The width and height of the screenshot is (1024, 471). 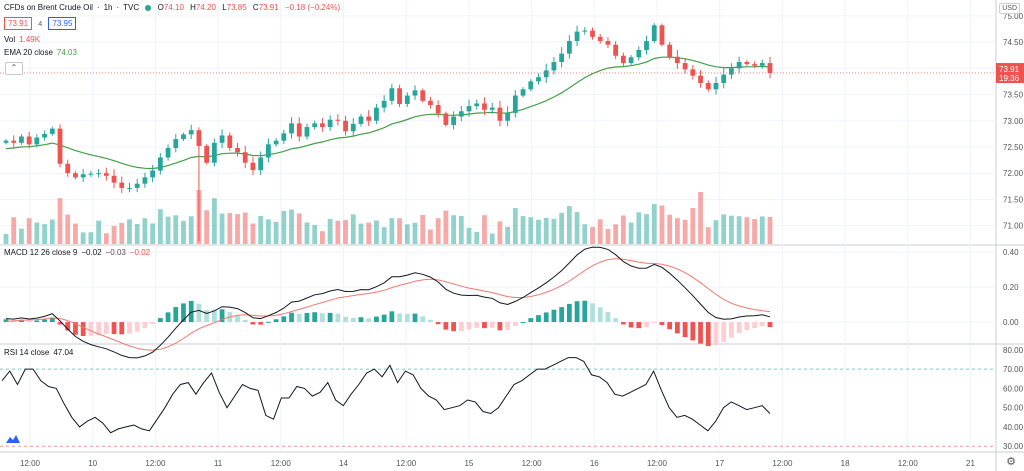 I want to click on sell-button: 73.91, so click(x=18, y=23).